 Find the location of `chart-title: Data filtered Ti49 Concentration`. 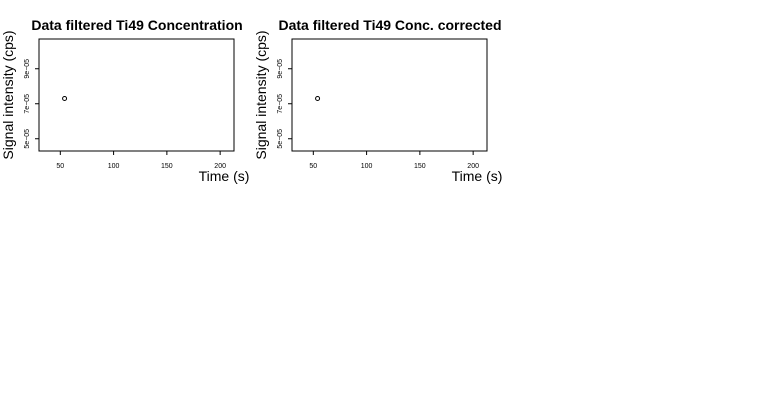

chart-title: Data filtered Ti49 Concentration is located at coordinates (136, 25).